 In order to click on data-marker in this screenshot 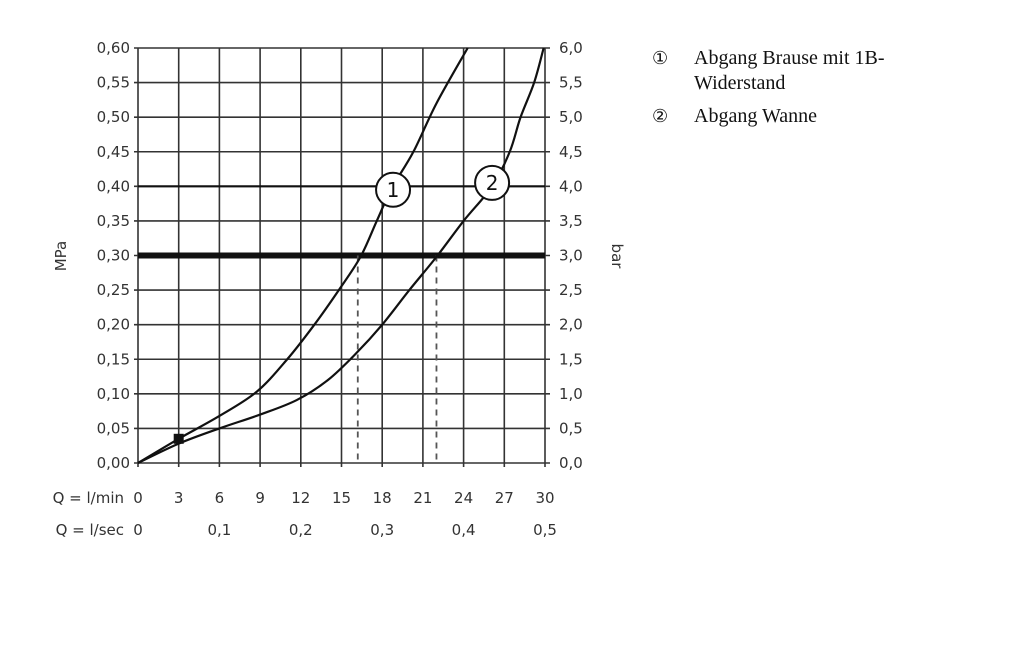, I will do `click(178, 438)`.